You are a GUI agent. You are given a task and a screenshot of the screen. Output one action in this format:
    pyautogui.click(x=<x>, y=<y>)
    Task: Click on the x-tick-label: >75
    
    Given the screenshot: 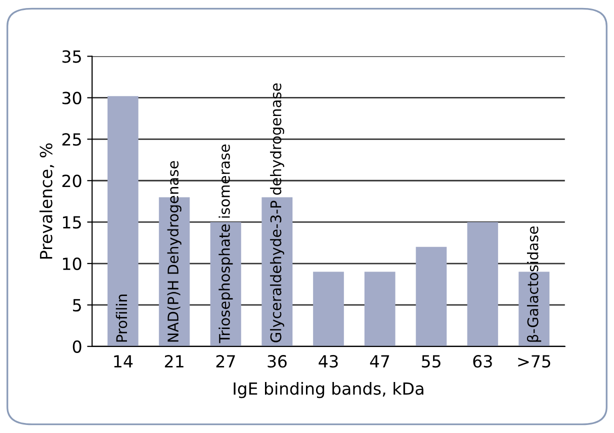 What is the action you would take?
    pyautogui.click(x=534, y=361)
    